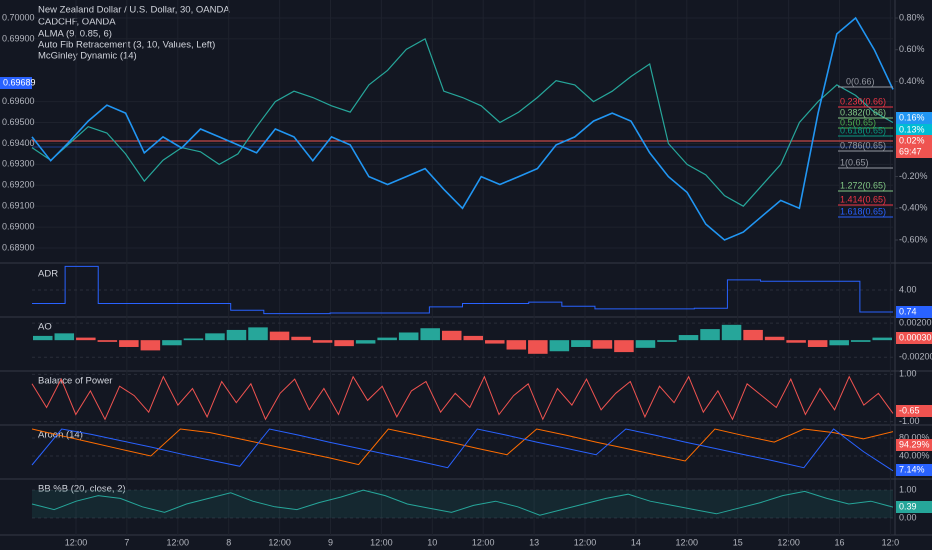  What do you see at coordinates (462, 290) in the screenshot?
I see `adr-line` at bounding box center [462, 290].